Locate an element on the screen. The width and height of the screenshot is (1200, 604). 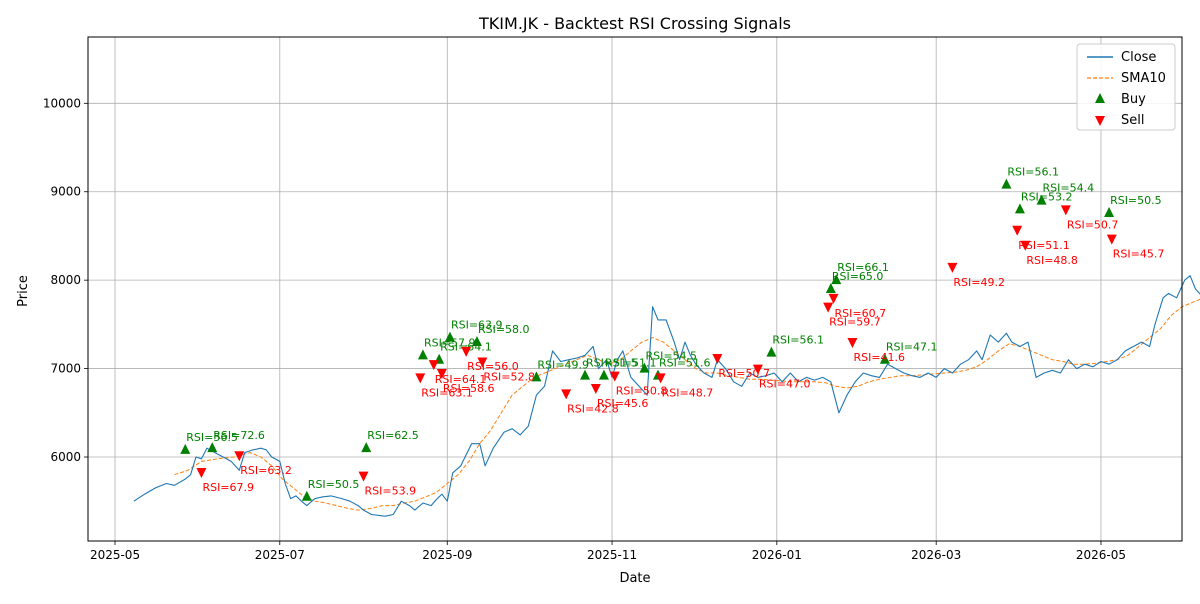
sell-label: RSI=48.7 is located at coordinates (688, 392).